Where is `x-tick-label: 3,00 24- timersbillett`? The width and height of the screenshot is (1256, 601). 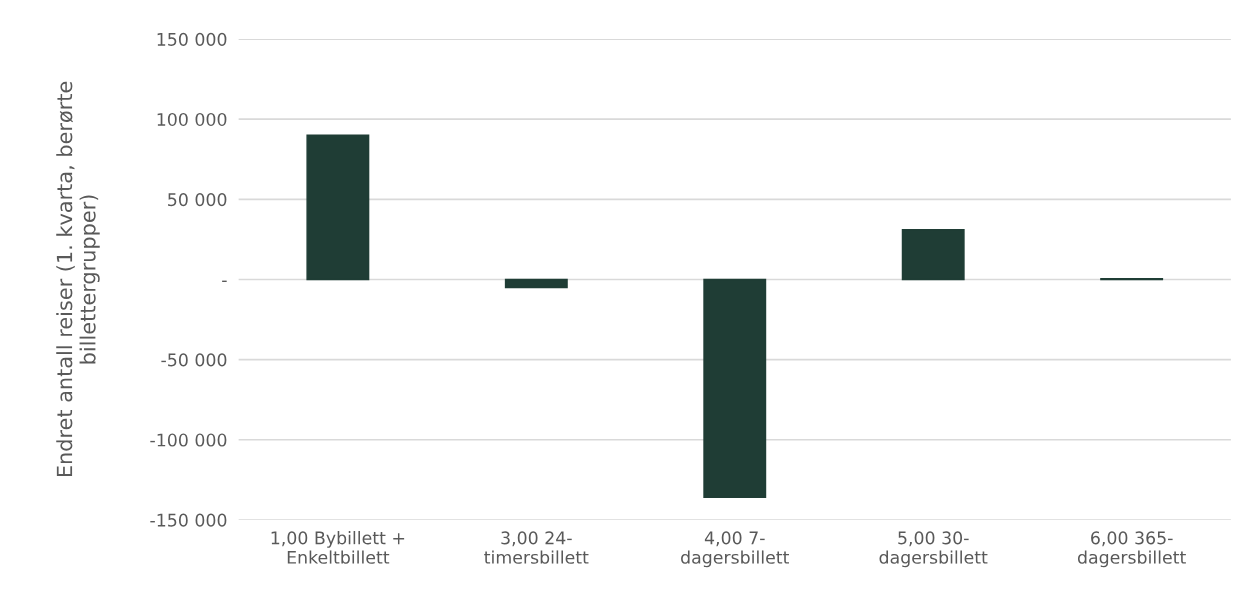 x-tick-label: 3,00 24- timersbillett is located at coordinates (536, 547).